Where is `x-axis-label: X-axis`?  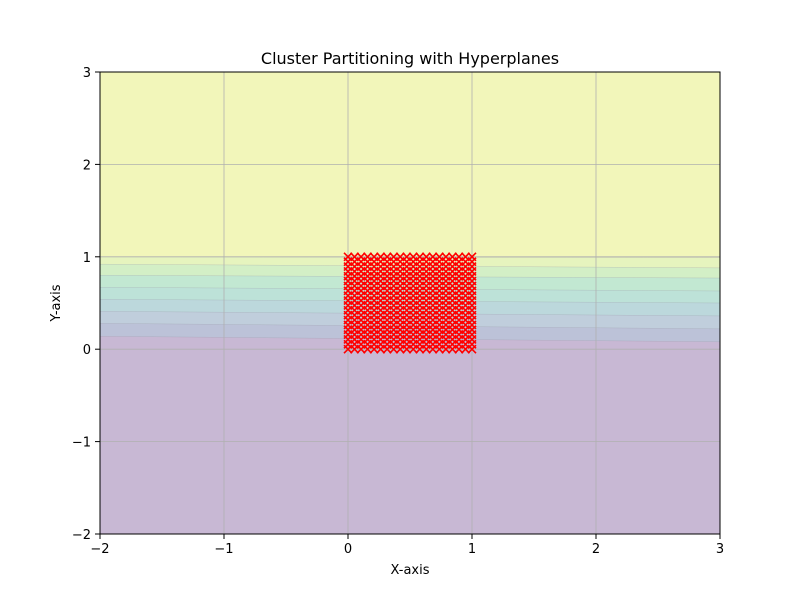
x-axis-label: X-axis is located at coordinates (410, 570).